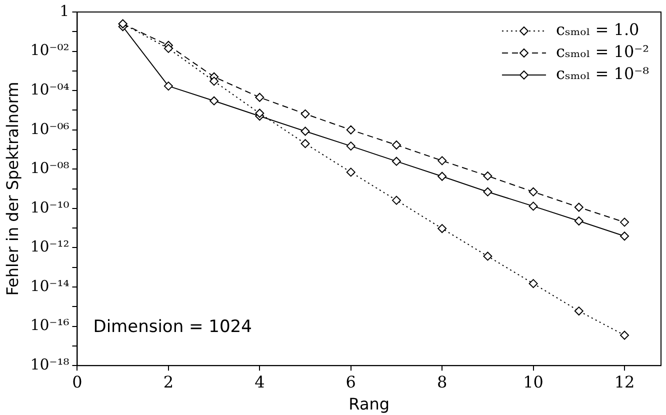 Image resolution: width=666 pixels, height=415 pixels. Describe the element at coordinates (624, 382) in the screenshot. I see `x-tick-label: 12` at that location.